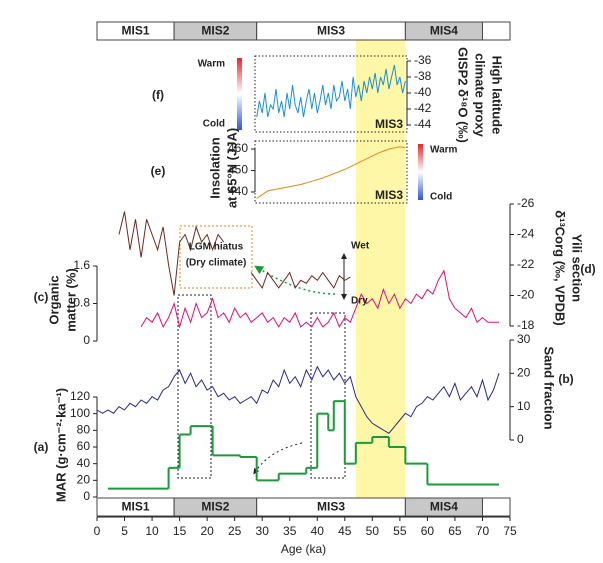 The image size is (603, 563). I want to click on annotation: LGM hiatus, so click(216, 247).